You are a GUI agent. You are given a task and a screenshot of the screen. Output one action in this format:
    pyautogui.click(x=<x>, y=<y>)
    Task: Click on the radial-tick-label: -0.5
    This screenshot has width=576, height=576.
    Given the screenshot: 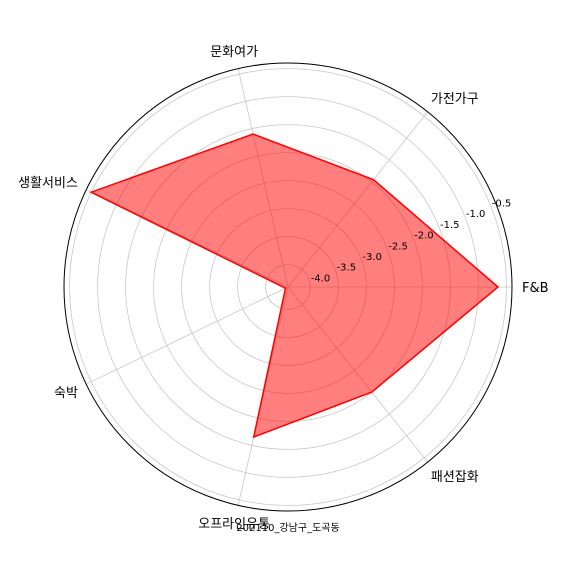 What is the action you would take?
    pyautogui.click(x=502, y=203)
    